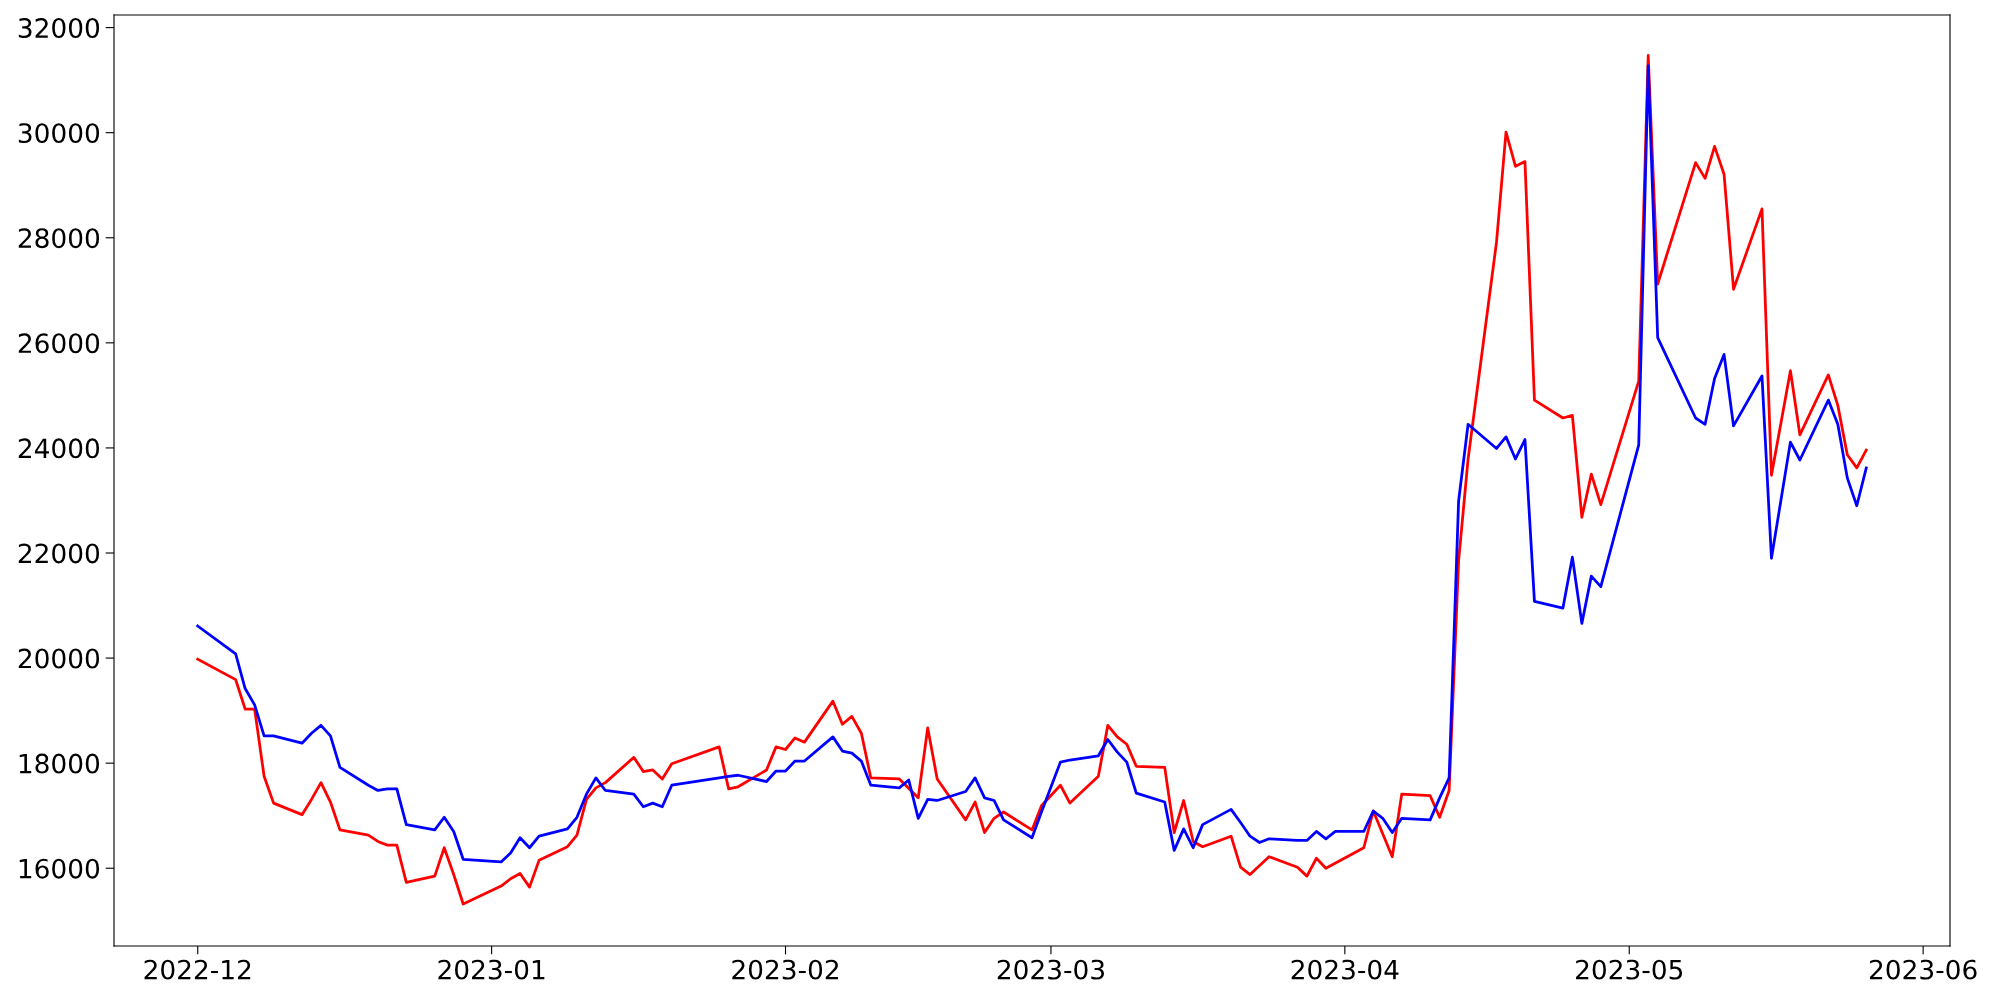 This screenshot has height=1000, width=2000. I want to click on y-tick-label: 30000, so click(59, 133).